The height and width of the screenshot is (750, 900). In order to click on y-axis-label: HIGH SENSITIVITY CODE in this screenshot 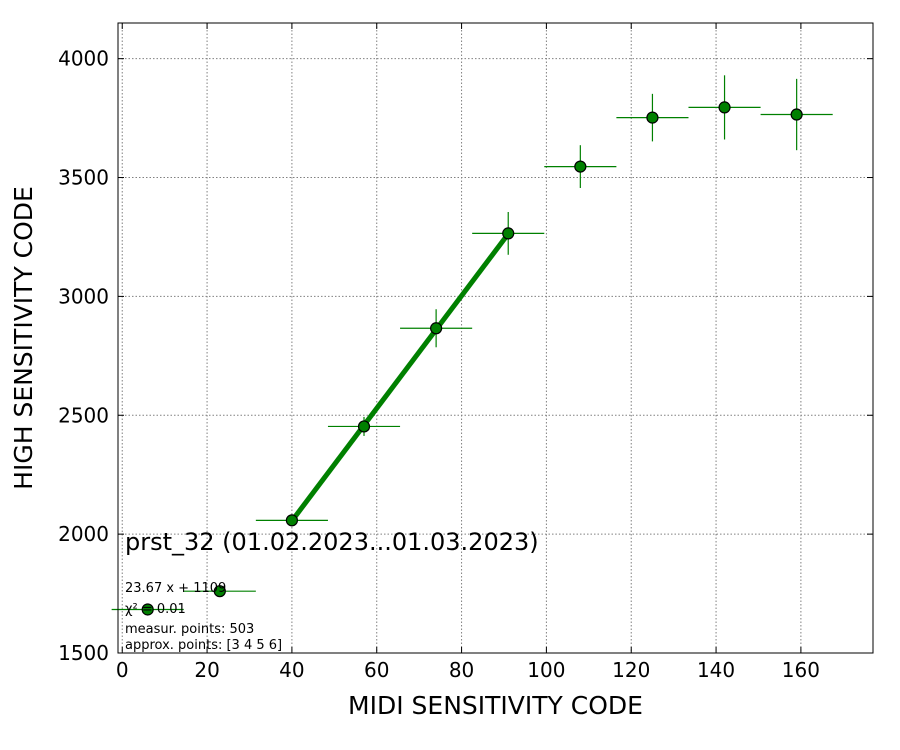, I will do `click(23, 338)`.